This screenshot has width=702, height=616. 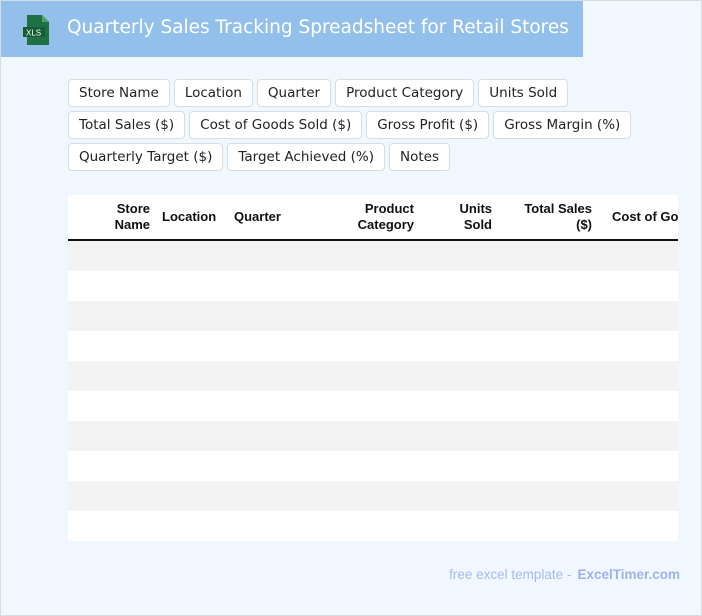 What do you see at coordinates (523, 93) in the screenshot?
I see `tag-units-sold: Units Sold` at bounding box center [523, 93].